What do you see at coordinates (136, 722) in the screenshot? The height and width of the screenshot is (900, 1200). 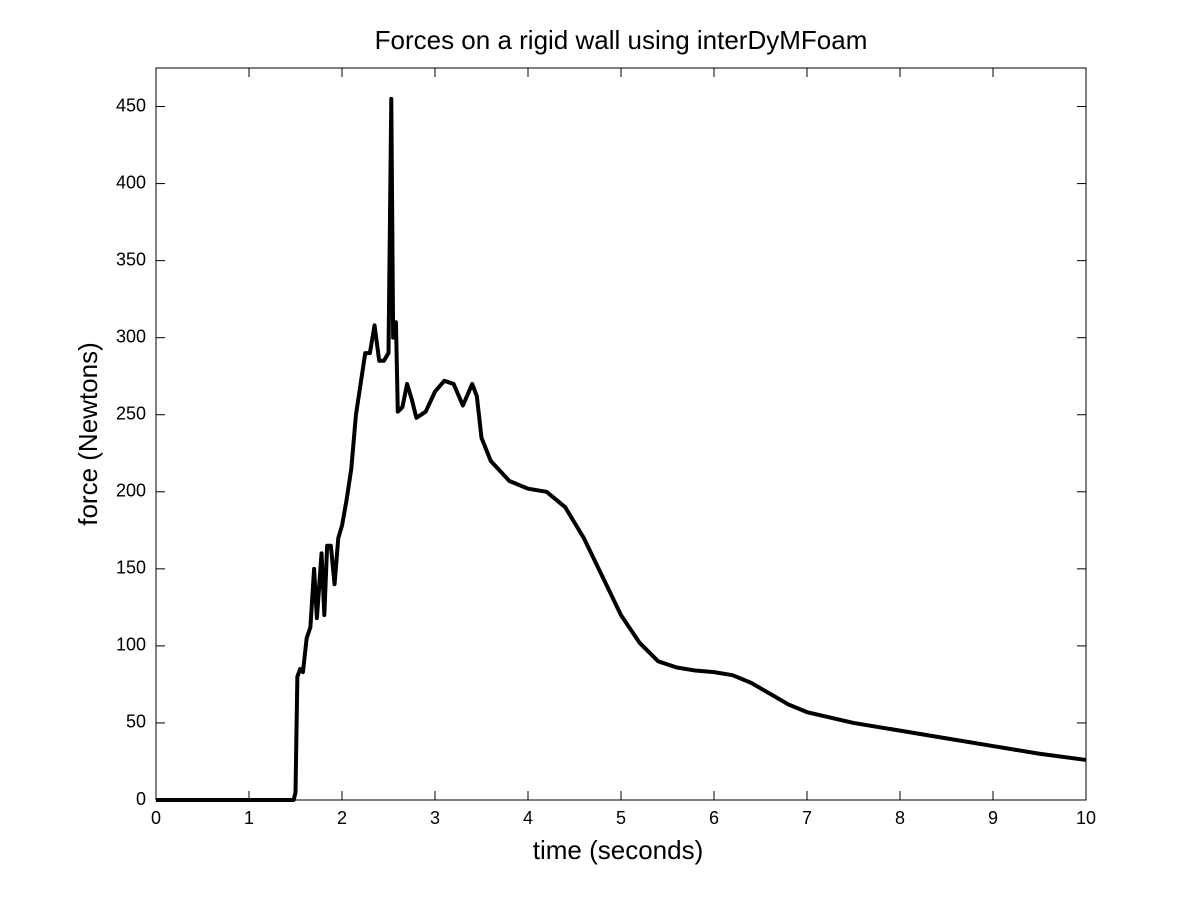 I see `y-tick-label: 50` at bounding box center [136, 722].